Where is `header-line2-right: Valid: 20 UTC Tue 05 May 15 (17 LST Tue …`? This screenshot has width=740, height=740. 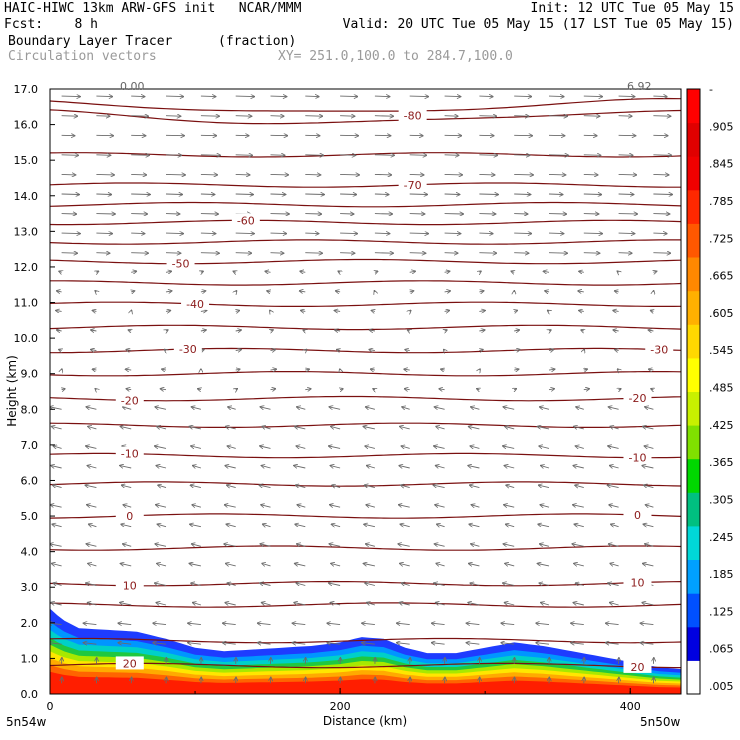 header-line2-right: Valid: 20 UTC Tue 05 May 15 (17 LST Tue … is located at coordinates (538, 24).